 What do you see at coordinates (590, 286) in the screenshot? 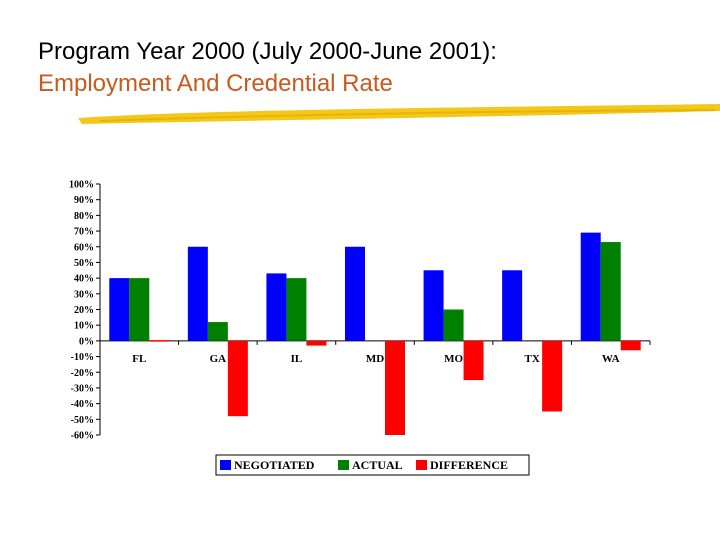
I see `bar-negotiated-wa` at bounding box center [590, 286].